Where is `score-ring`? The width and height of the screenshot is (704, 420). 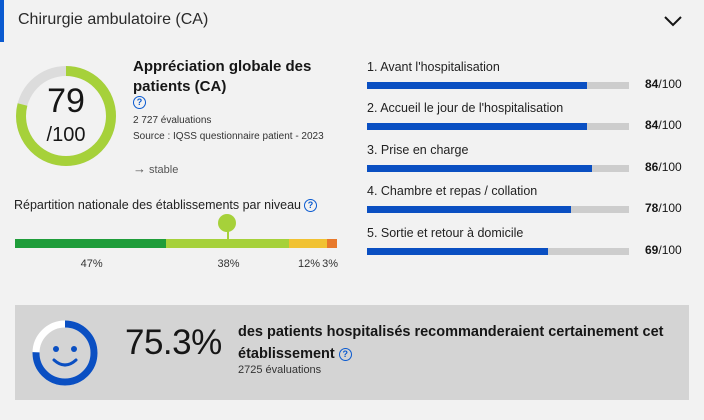
score-ring is located at coordinates (66, 116).